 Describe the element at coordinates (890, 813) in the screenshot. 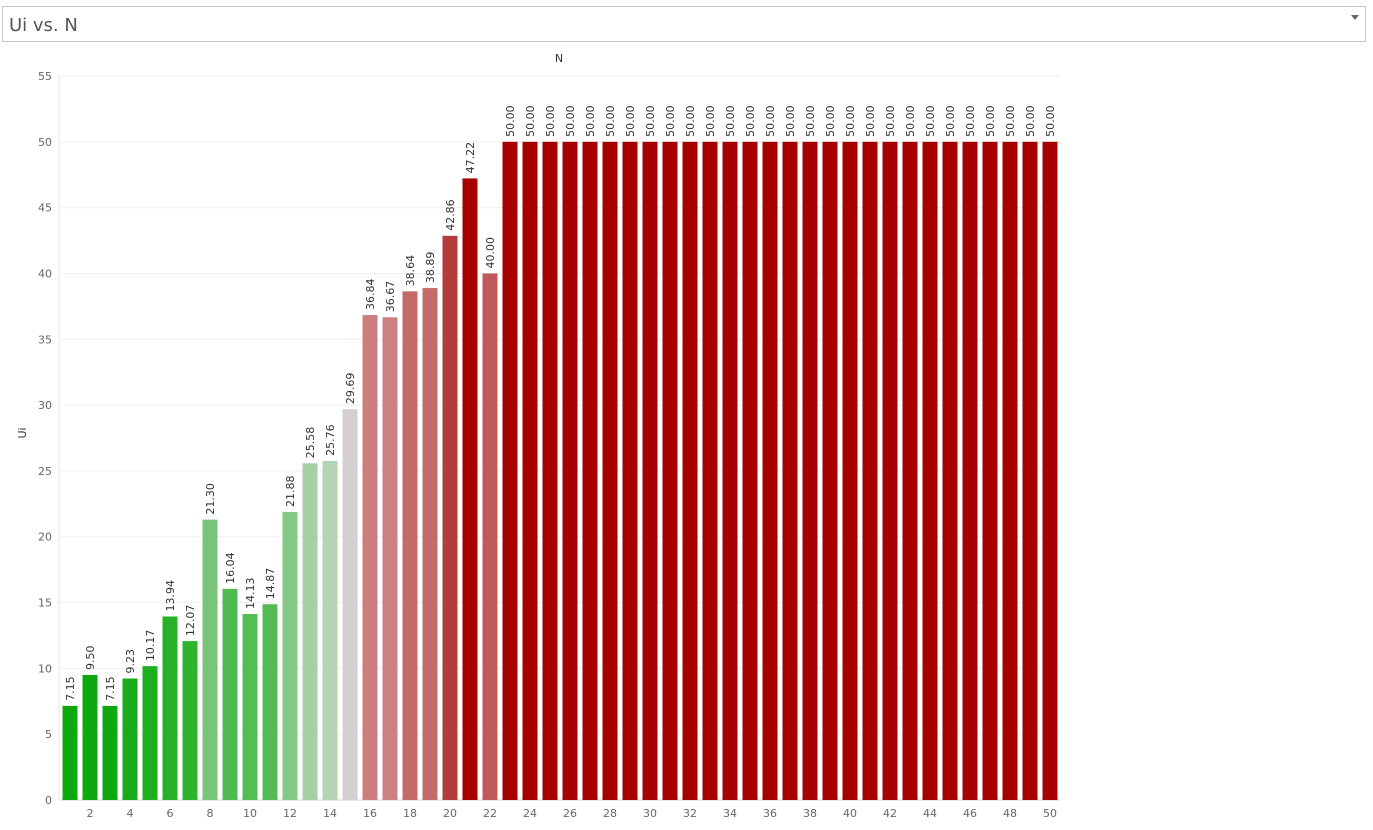

I see `x-tick-label: 42` at that location.